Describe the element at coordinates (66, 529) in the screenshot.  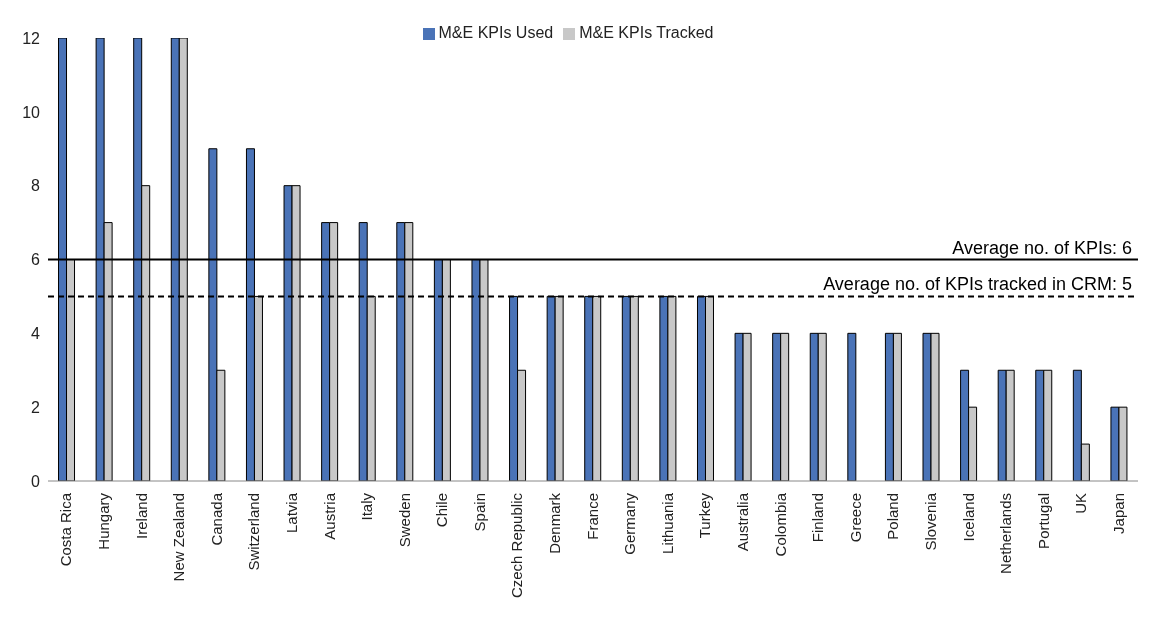
I see `x-tick-label: Costa Rica` at that location.